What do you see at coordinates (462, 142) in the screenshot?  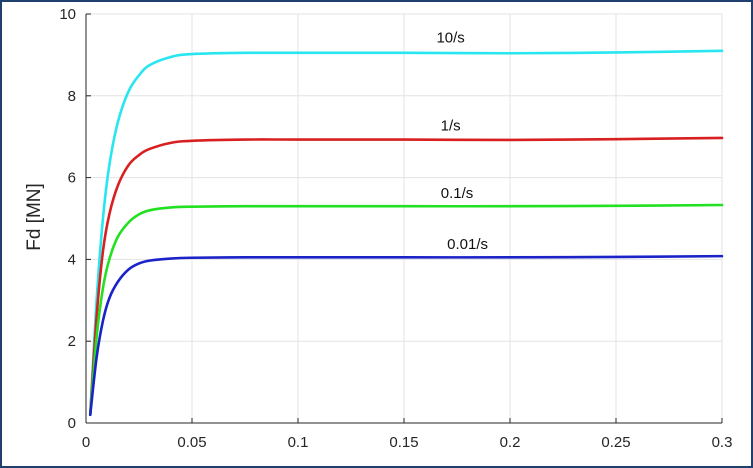 I see `series-annotations: 10/s 1/s 0.1/s 0.01/s` at bounding box center [462, 142].